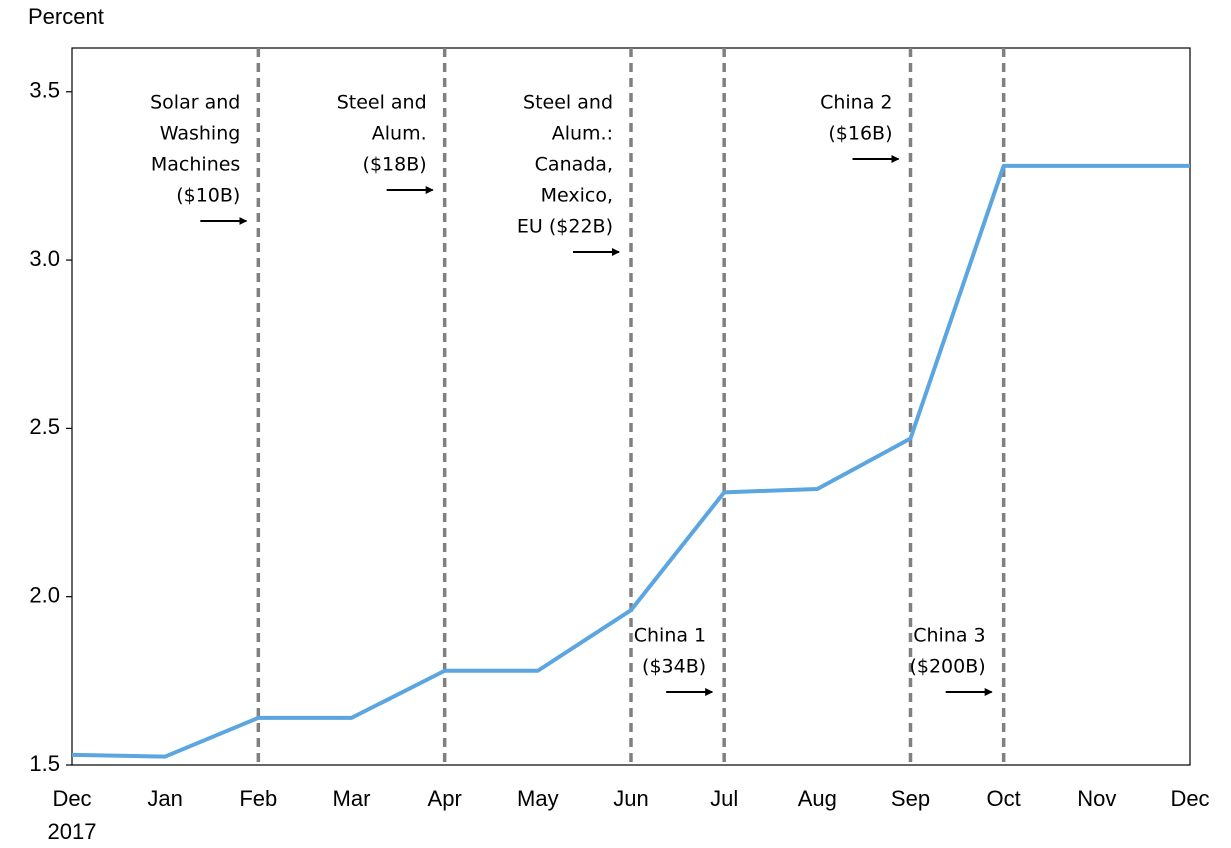  What do you see at coordinates (395, 165) in the screenshot?
I see `annotation-text: ($18B)` at bounding box center [395, 165].